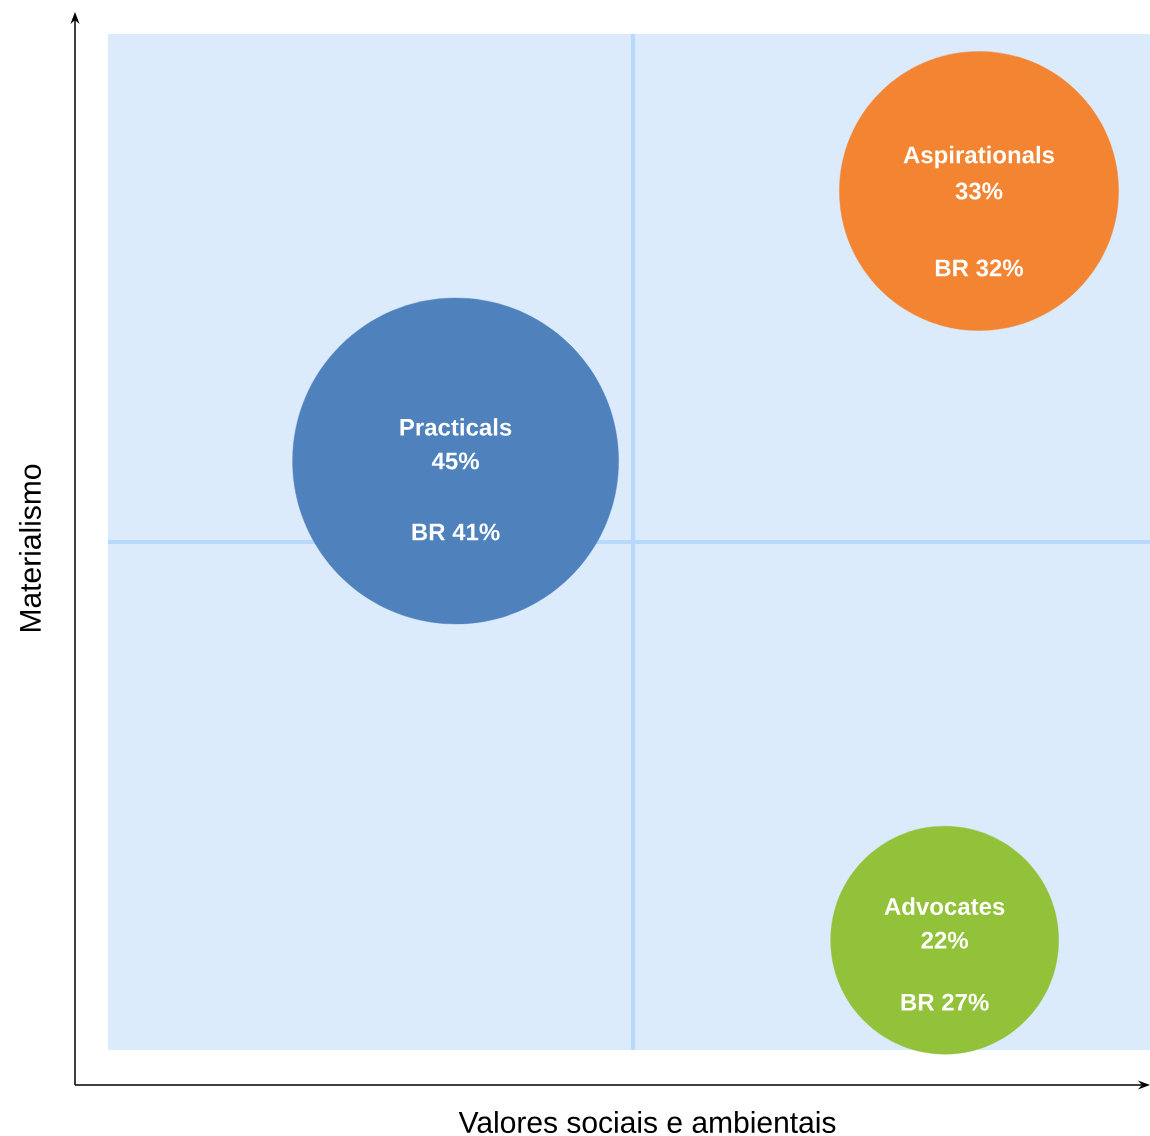  Describe the element at coordinates (455, 461) in the screenshot. I see `data-label: 45%` at that location.